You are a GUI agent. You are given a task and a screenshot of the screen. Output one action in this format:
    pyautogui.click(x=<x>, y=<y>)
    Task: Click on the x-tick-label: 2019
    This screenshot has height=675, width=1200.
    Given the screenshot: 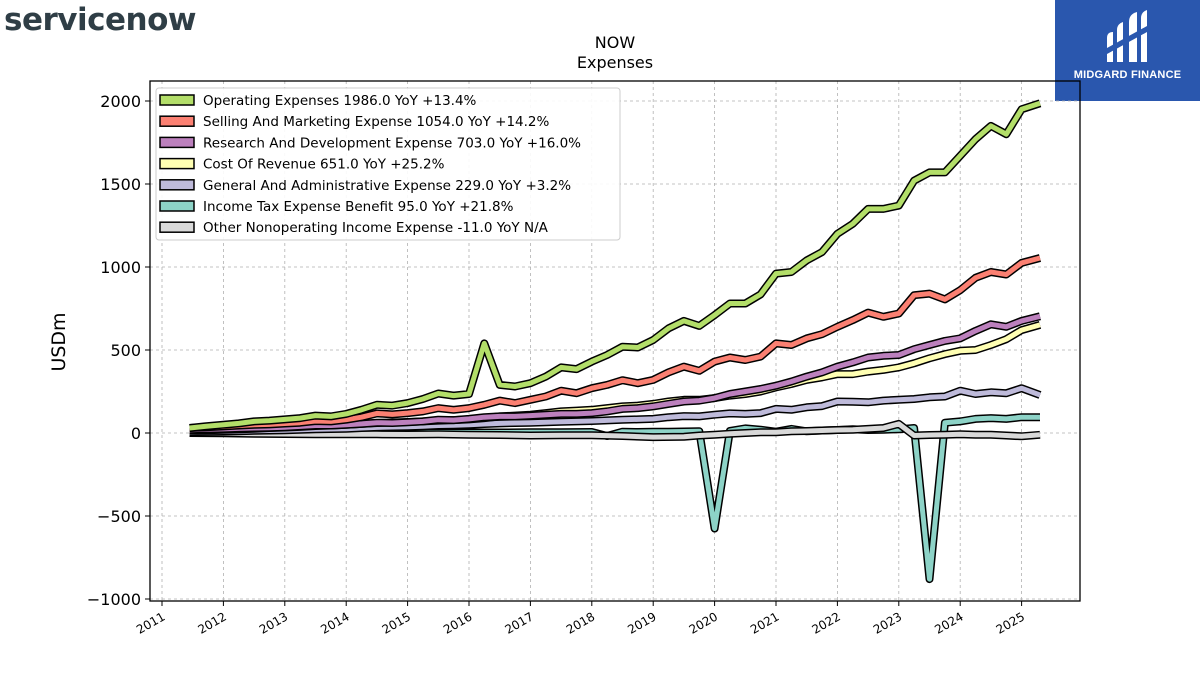 What is the action you would take?
    pyautogui.click(x=641, y=622)
    